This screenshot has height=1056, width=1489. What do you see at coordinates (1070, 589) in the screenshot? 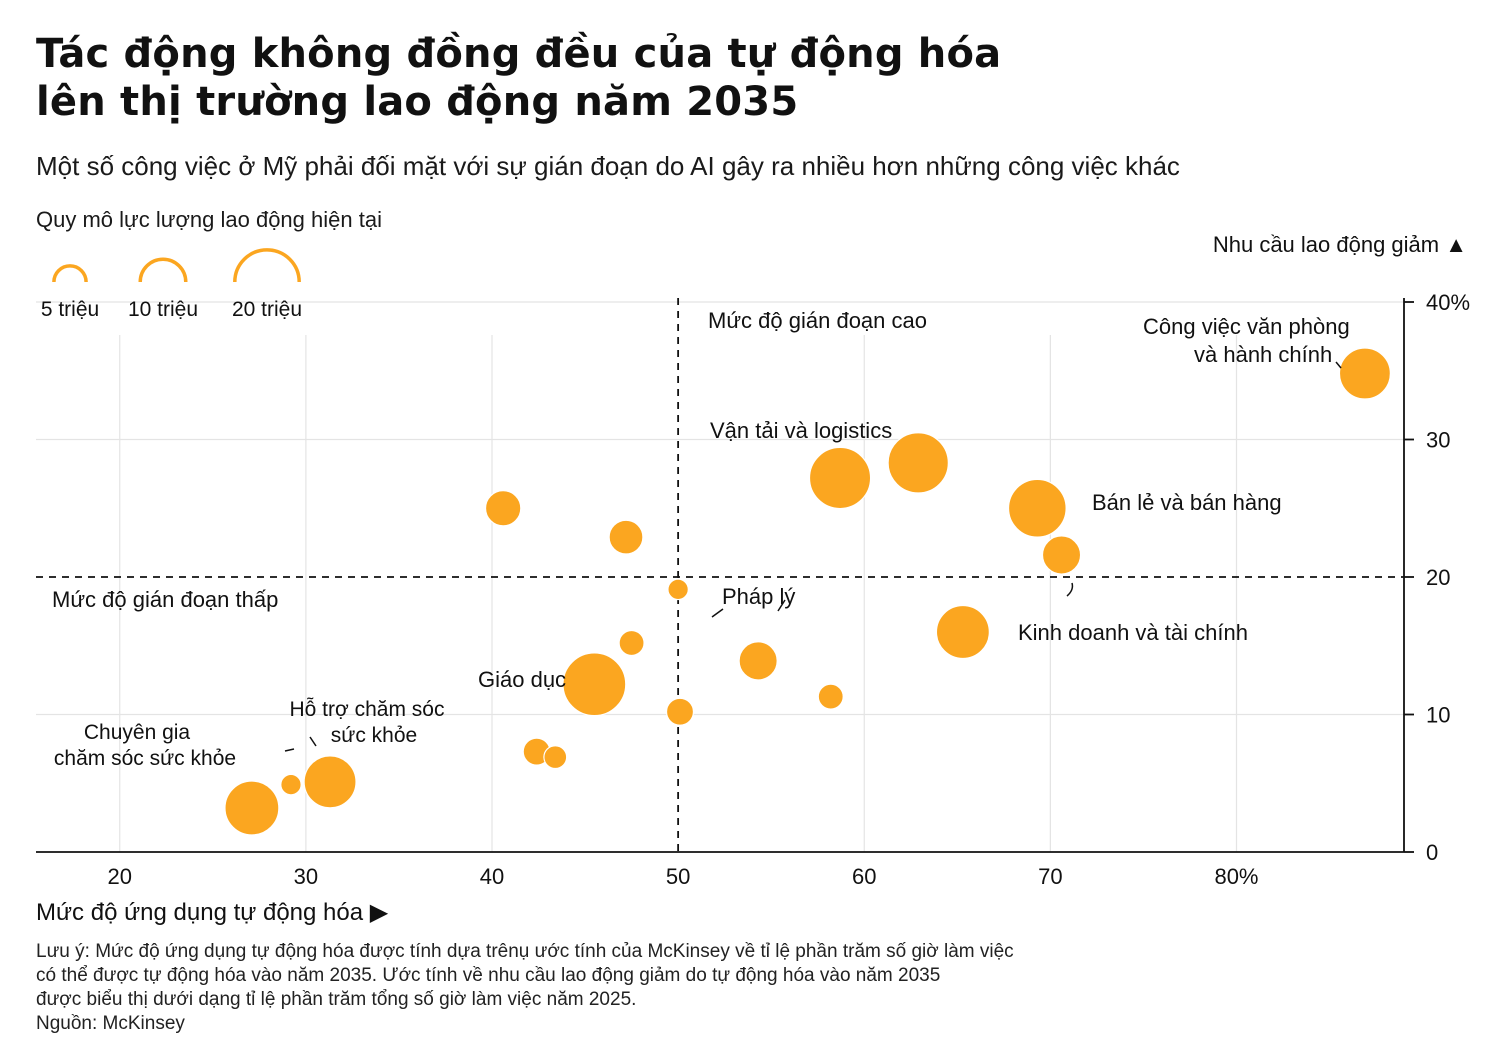
I see `retail-leader` at bounding box center [1070, 589].